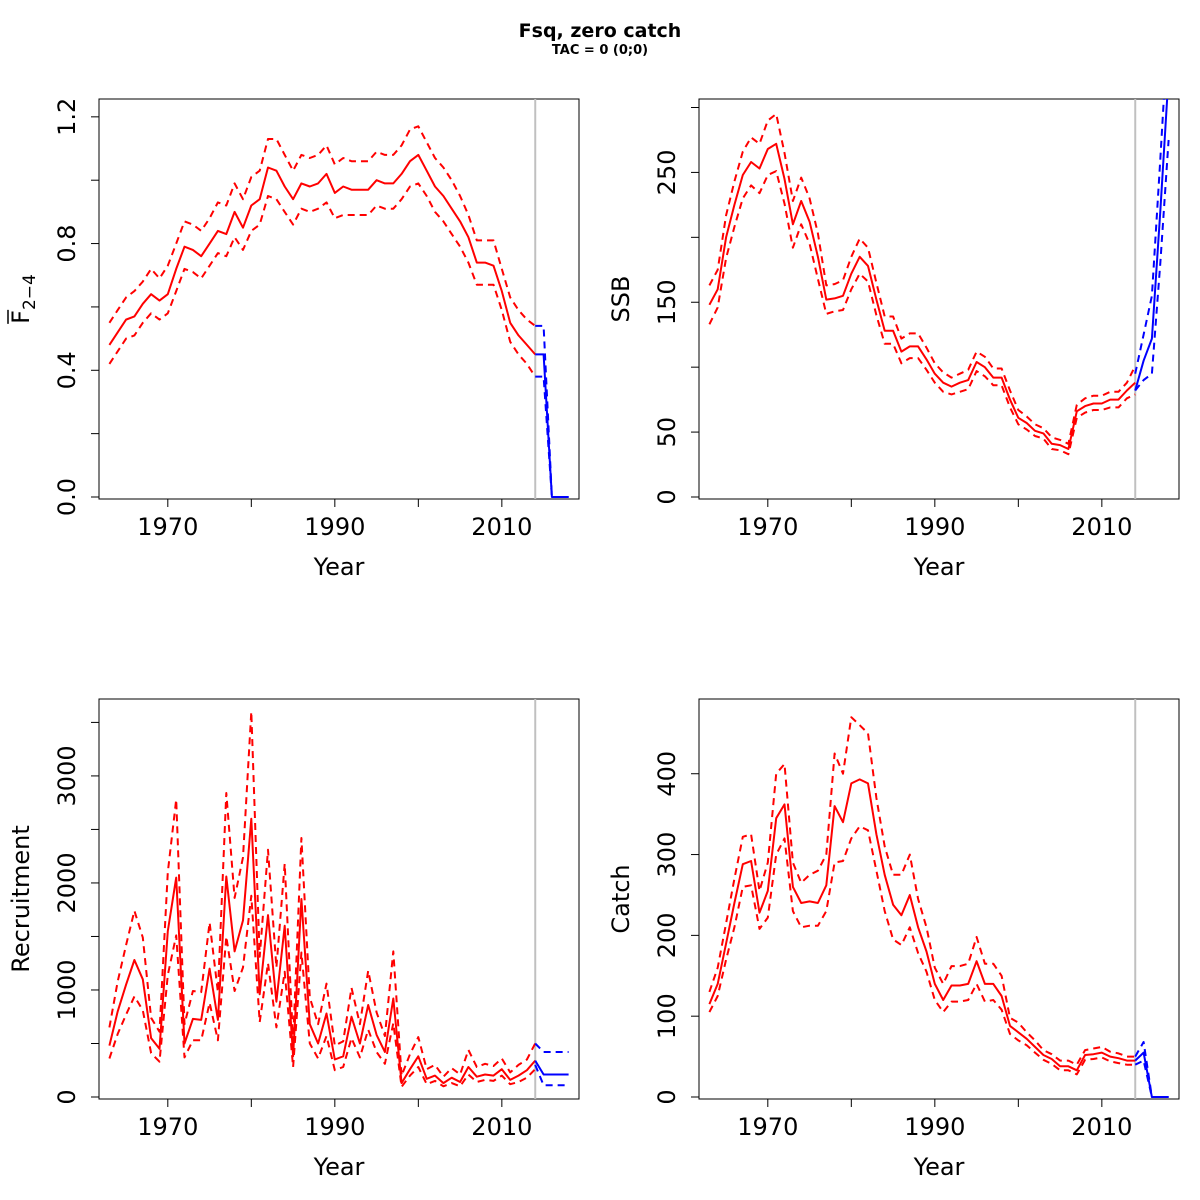 The height and width of the screenshot is (1200, 1200). I want to click on y-tick-label: 2000, so click(67, 882).